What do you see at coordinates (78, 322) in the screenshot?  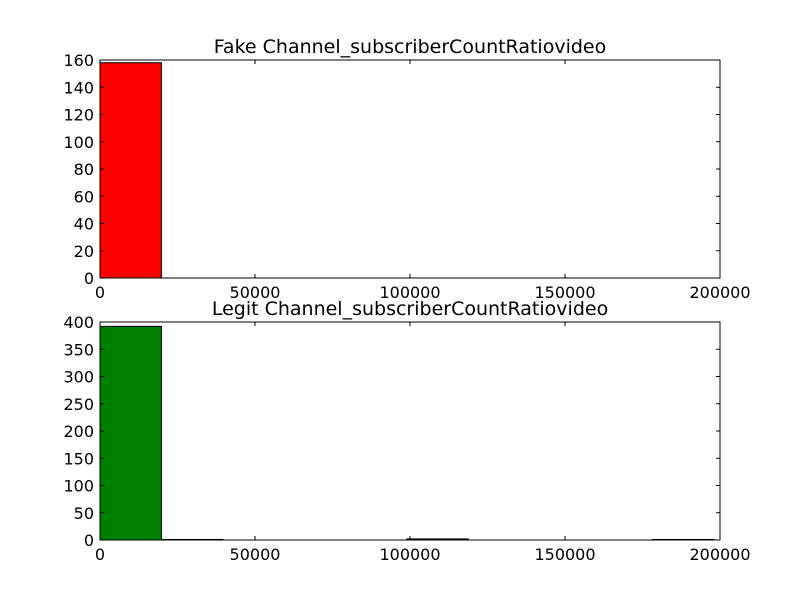 I see `y-tick-label: 400` at bounding box center [78, 322].